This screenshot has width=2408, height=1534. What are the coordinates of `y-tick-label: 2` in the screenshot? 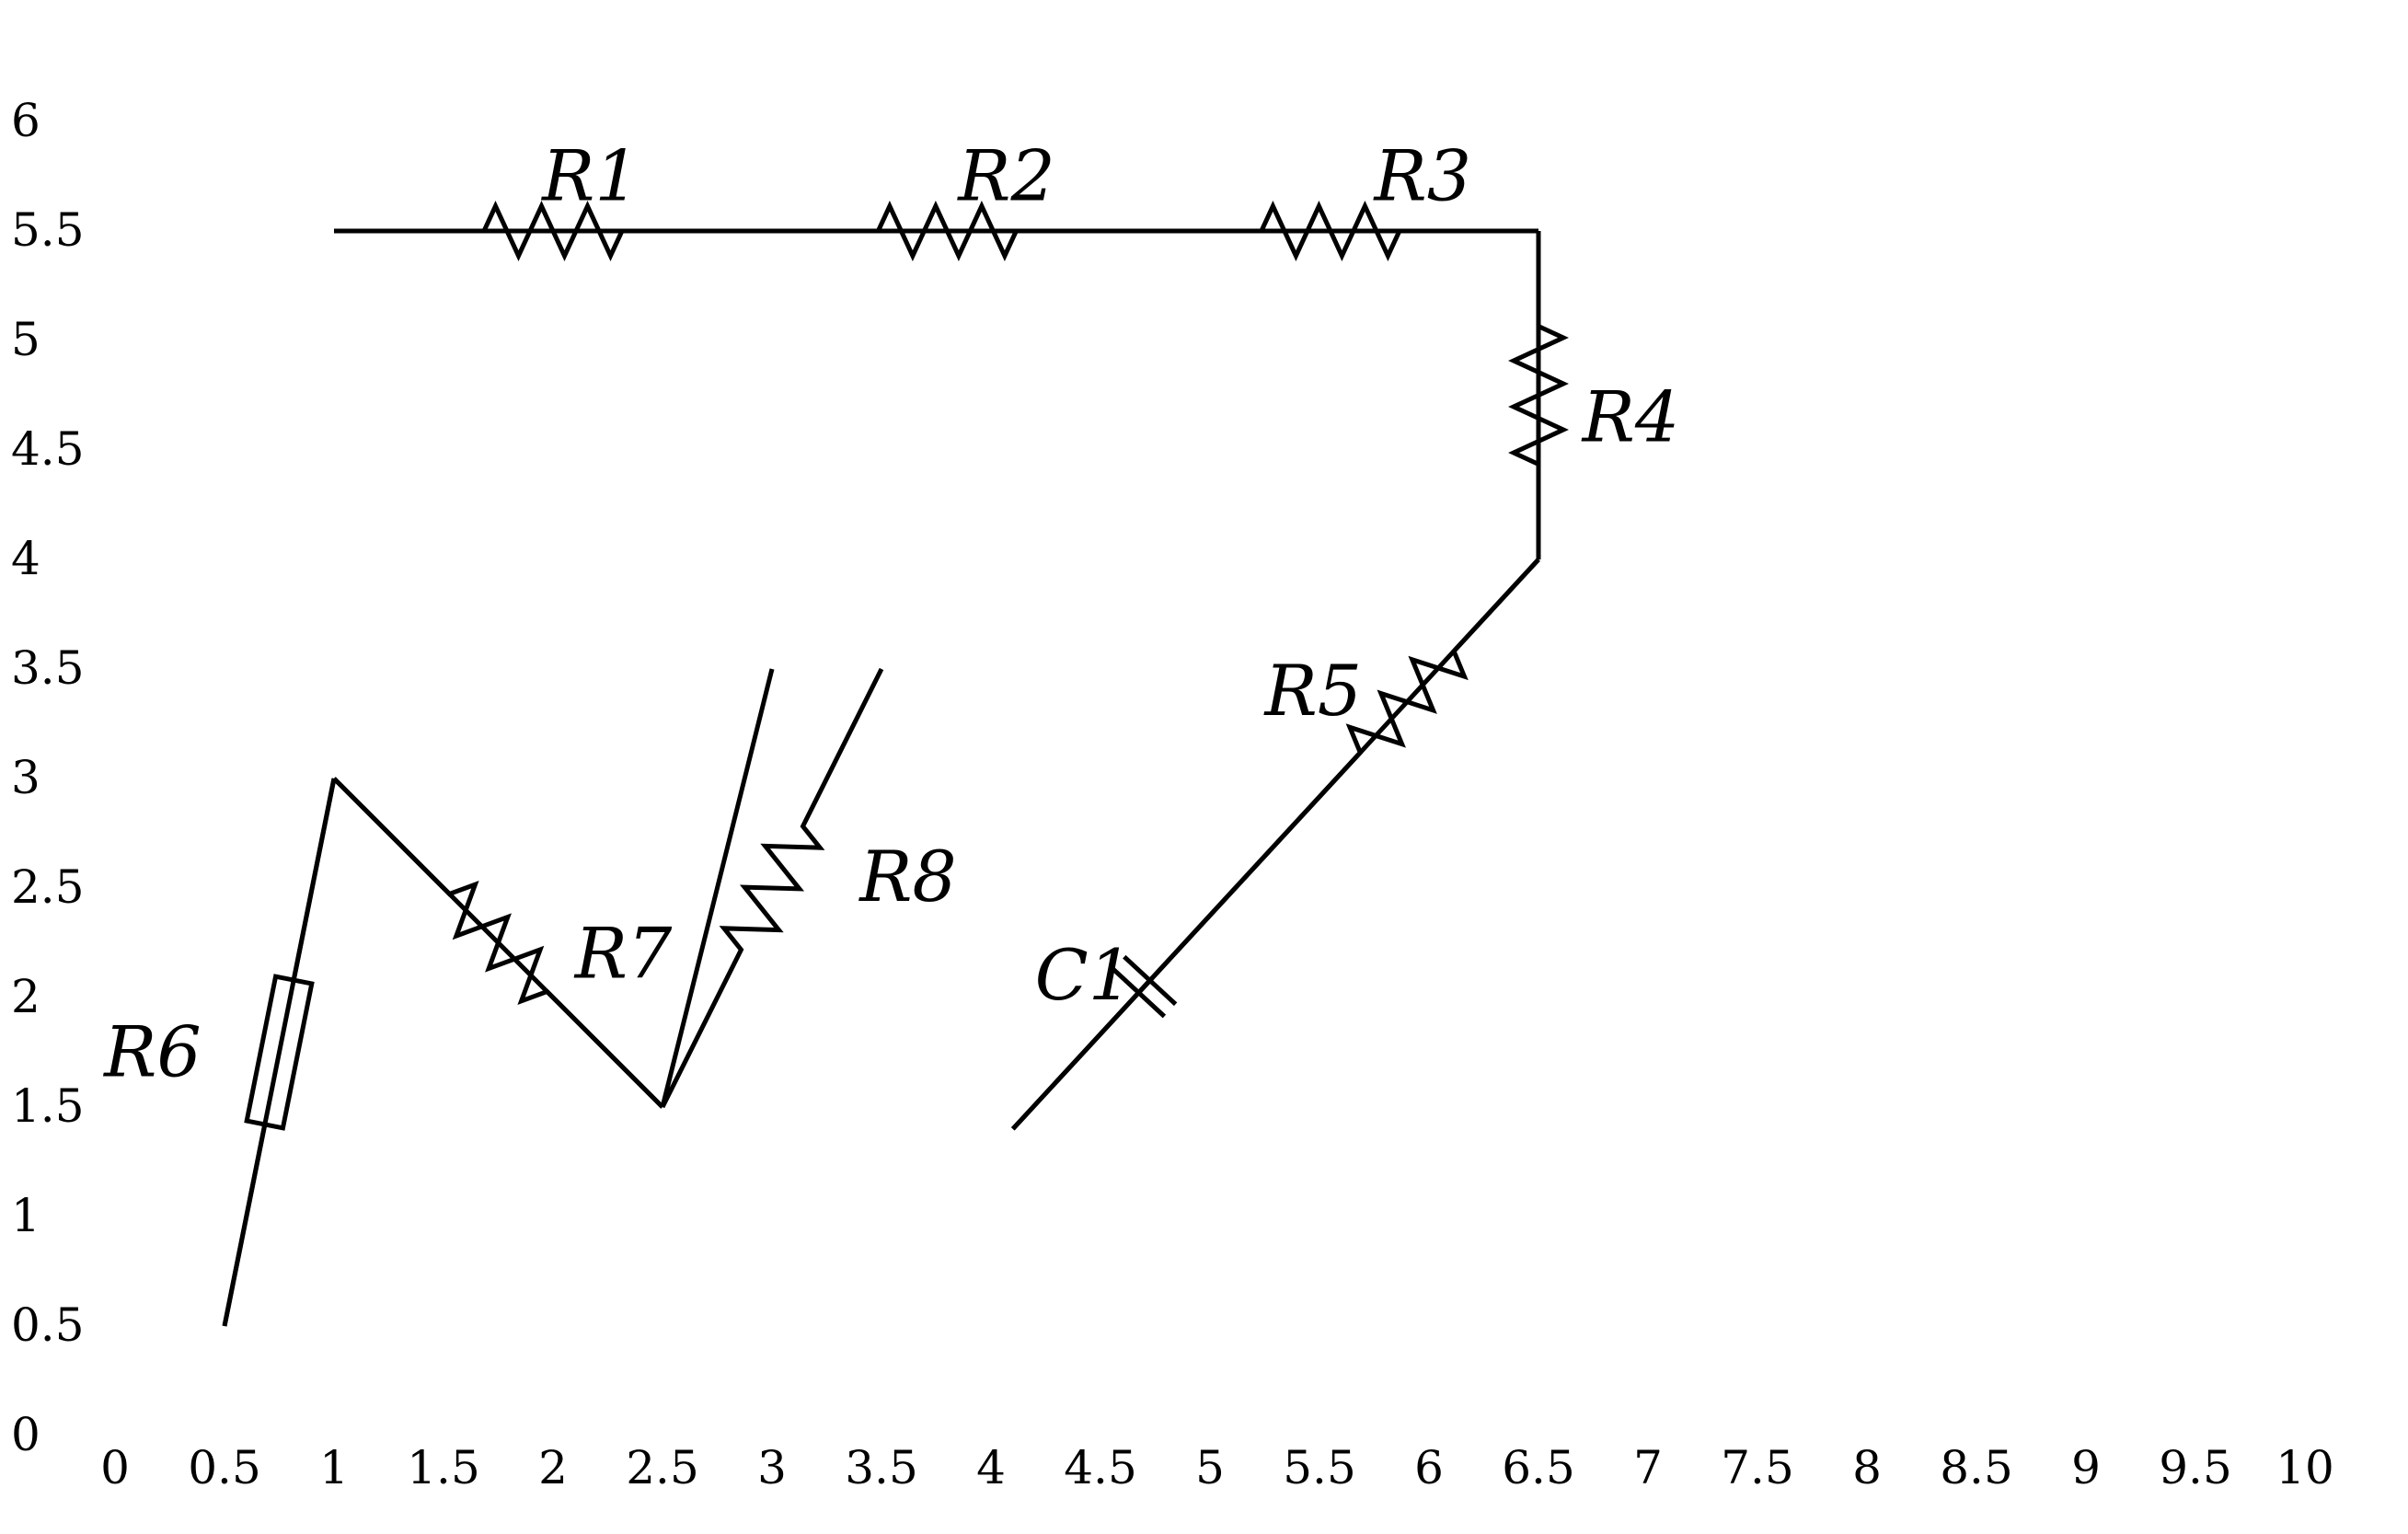 It's located at (25, 996).